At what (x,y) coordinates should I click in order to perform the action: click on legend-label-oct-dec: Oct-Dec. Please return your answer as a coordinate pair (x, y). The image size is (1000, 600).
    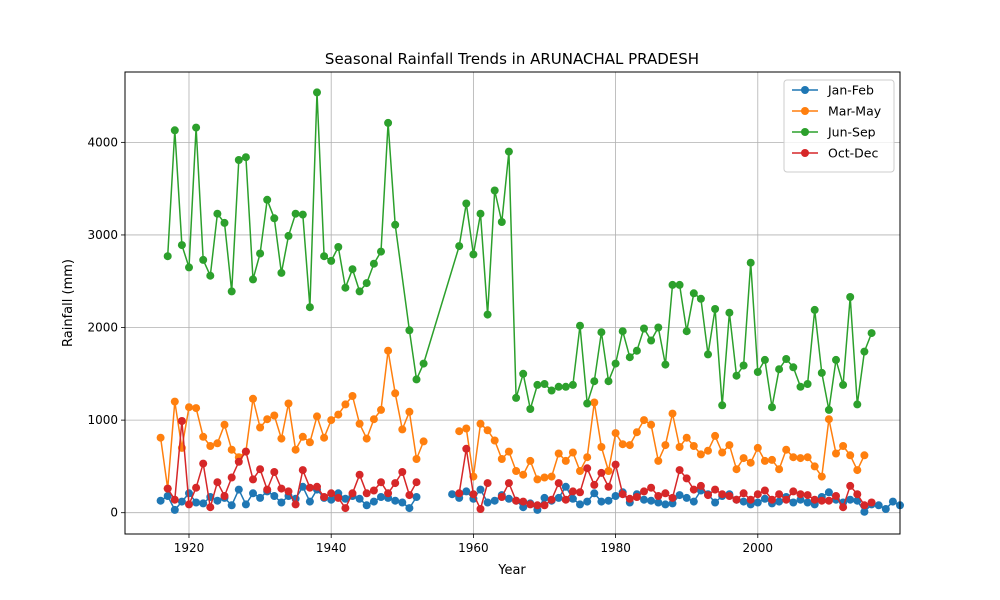
    Looking at the image, I should click on (853, 153).